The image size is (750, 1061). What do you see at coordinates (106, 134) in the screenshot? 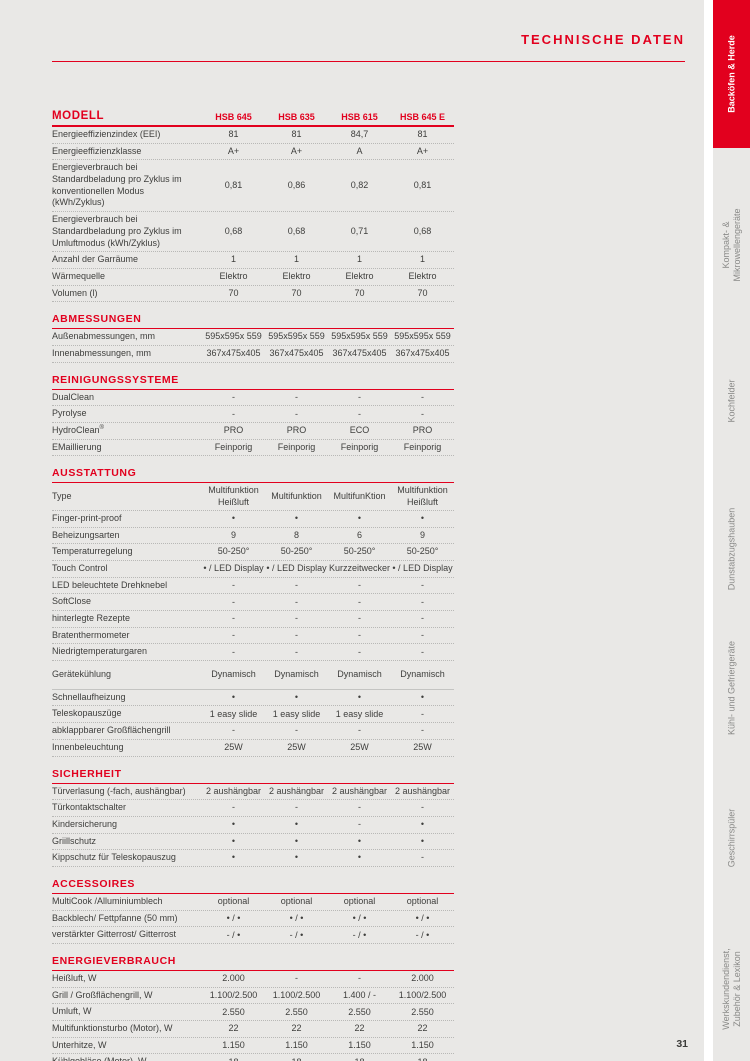
I see `row-label: Energieeffizienzindex (EEI)` at bounding box center [106, 134].